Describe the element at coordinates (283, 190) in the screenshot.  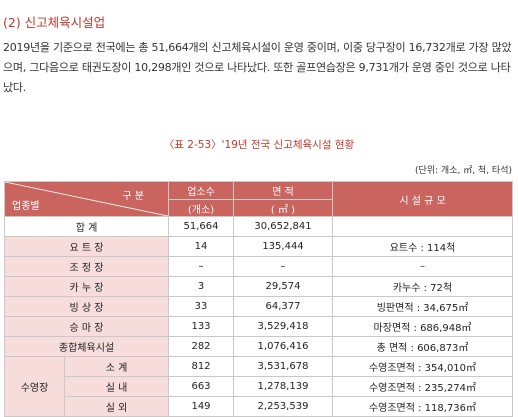
I see `header-area: 면 적` at that location.